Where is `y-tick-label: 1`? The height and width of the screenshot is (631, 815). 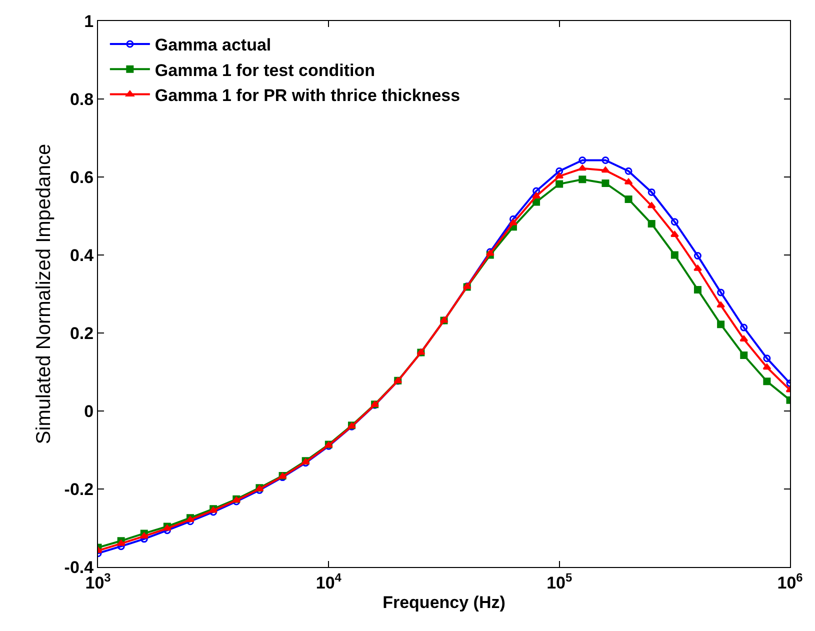
y-tick-label: 1 is located at coordinates (89, 21).